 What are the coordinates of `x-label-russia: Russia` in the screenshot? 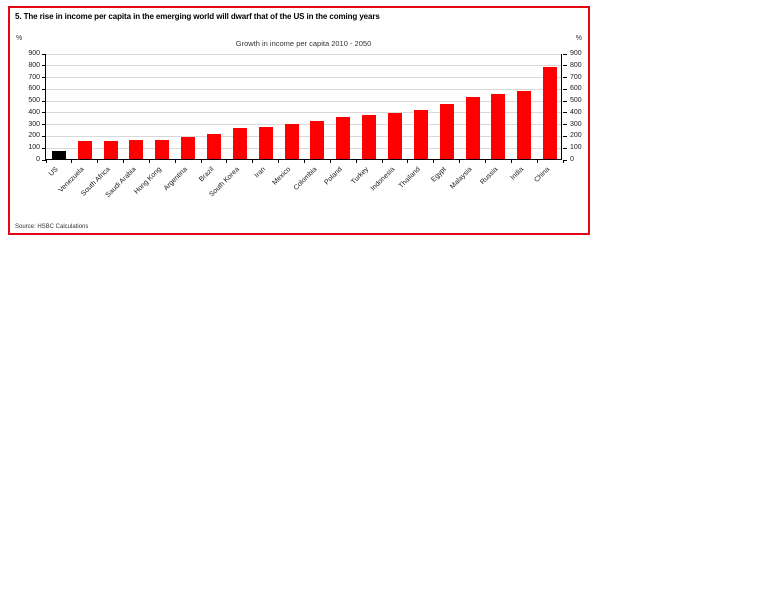 It's located at (489, 176).